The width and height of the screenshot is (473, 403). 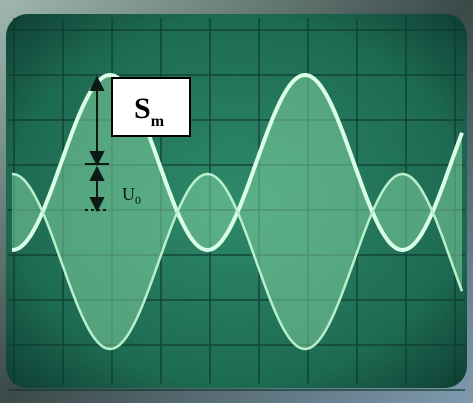 I want to click on u0-sub: 0, so click(x=138, y=200).